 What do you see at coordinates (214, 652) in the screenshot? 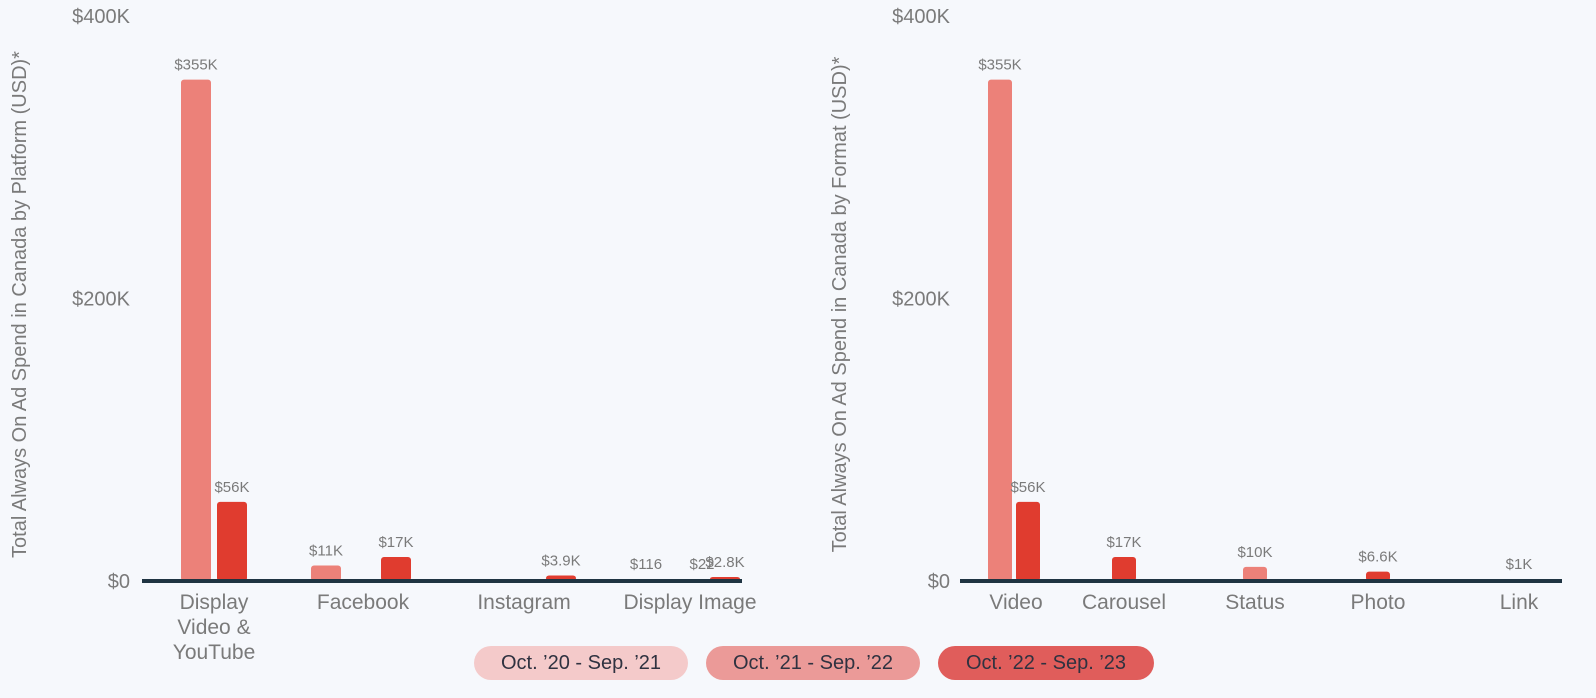
I see `x-tick-label: YouTube` at bounding box center [214, 652].